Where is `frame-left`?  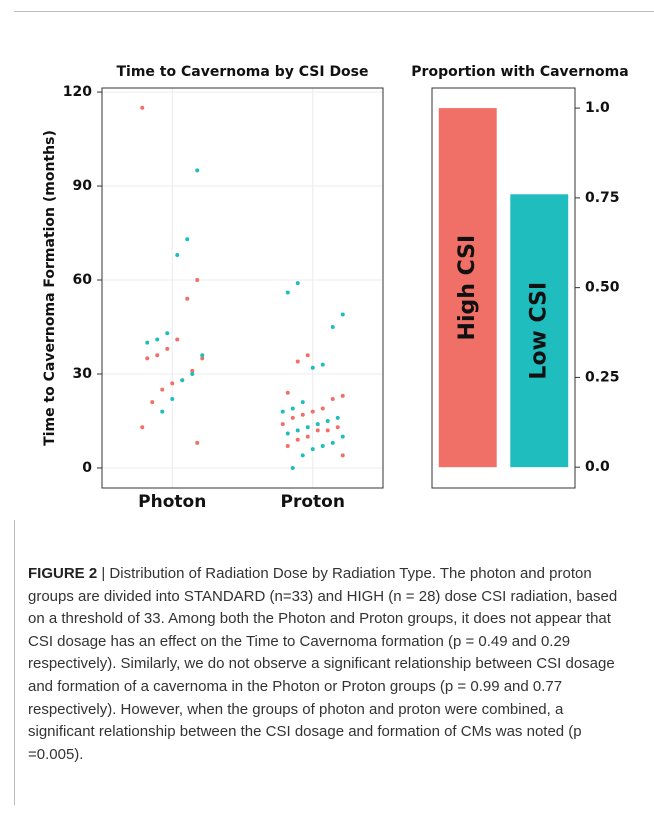 frame-left is located at coordinates (14, 662).